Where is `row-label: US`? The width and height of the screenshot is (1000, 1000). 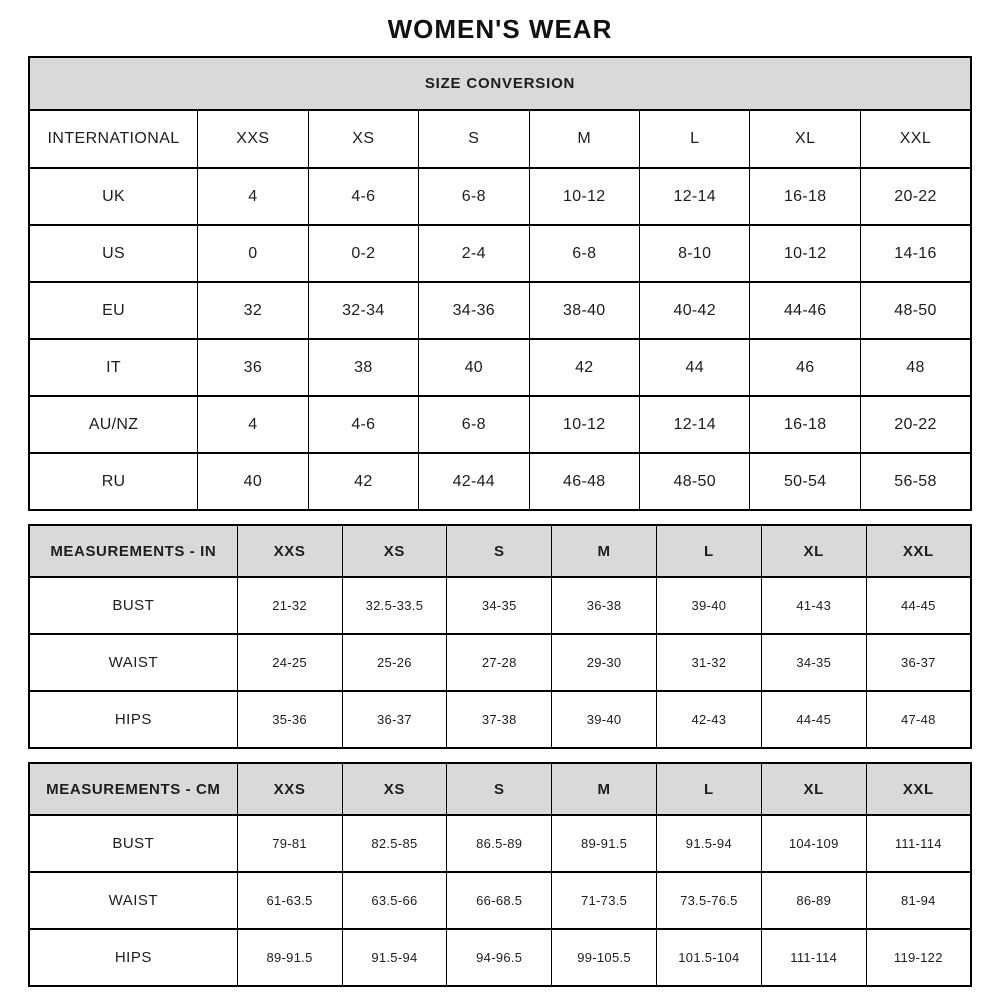 row-label: US is located at coordinates (113, 253).